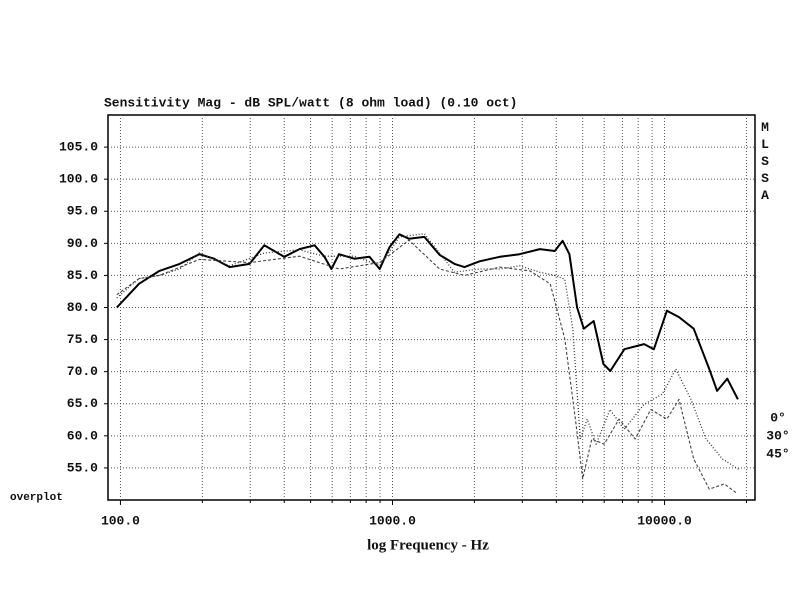  Describe the element at coordinates (120, 520) in the screenshot. I see `x-tick-label: 100.0` at that location.